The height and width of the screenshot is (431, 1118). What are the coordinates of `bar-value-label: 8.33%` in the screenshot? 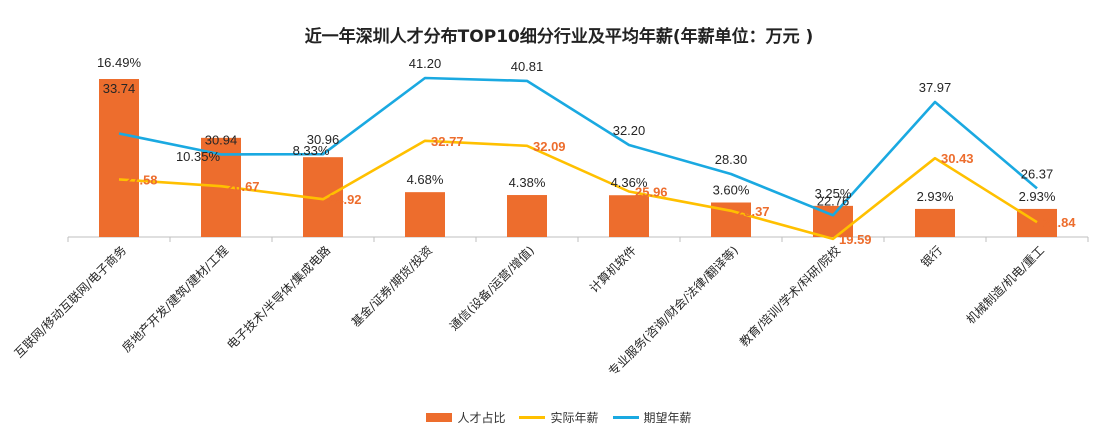 It's located at (311, 150).